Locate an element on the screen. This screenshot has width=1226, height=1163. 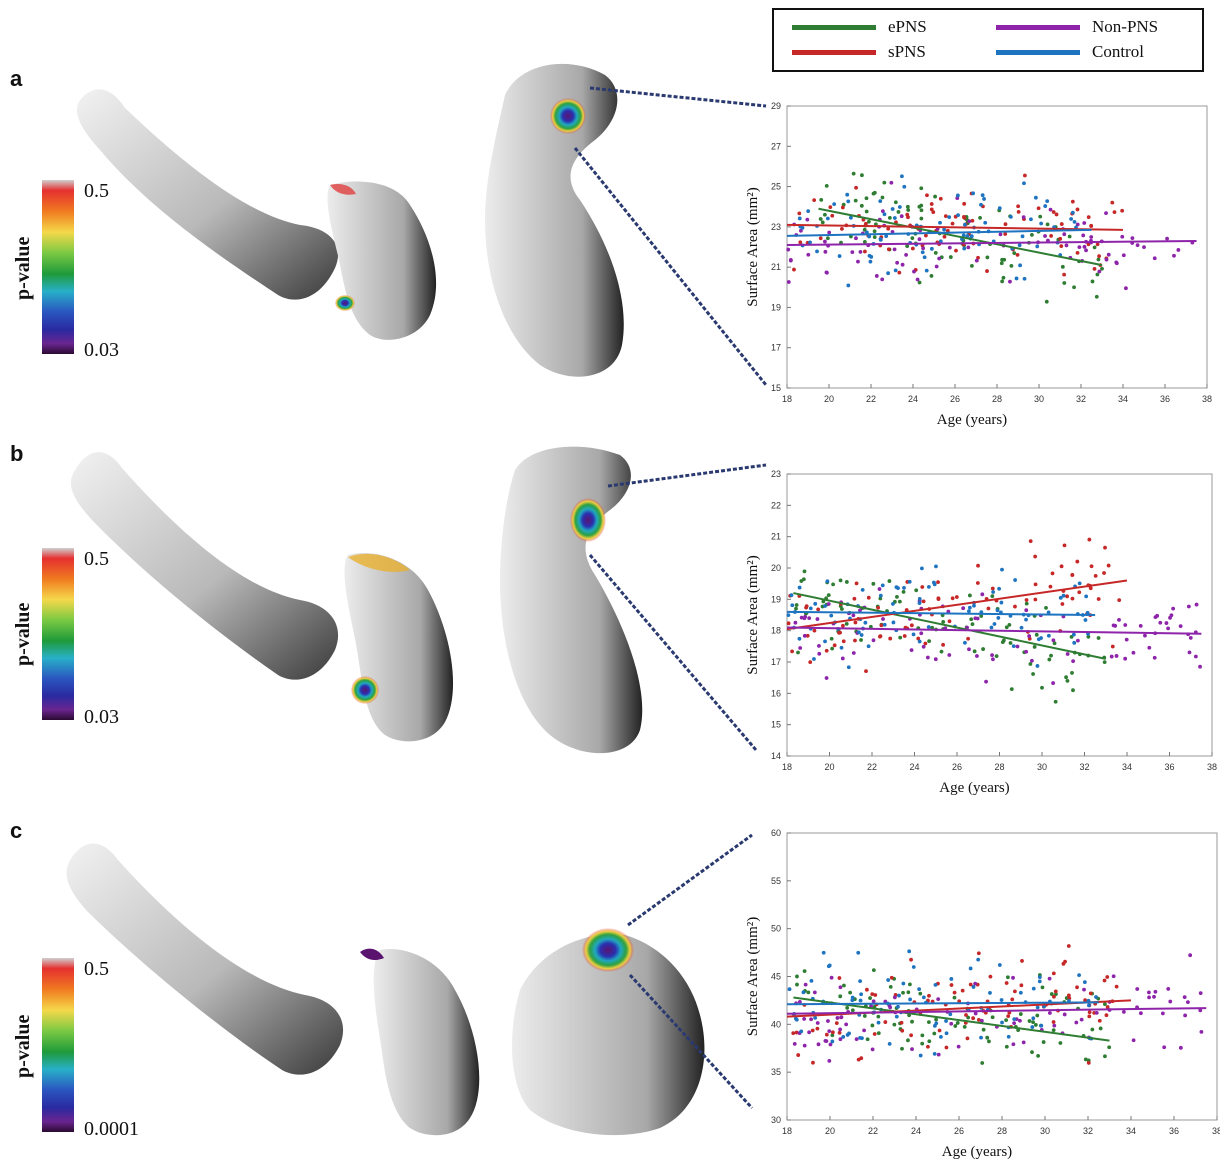
structure-a-left is located at coordinates (256, 214).